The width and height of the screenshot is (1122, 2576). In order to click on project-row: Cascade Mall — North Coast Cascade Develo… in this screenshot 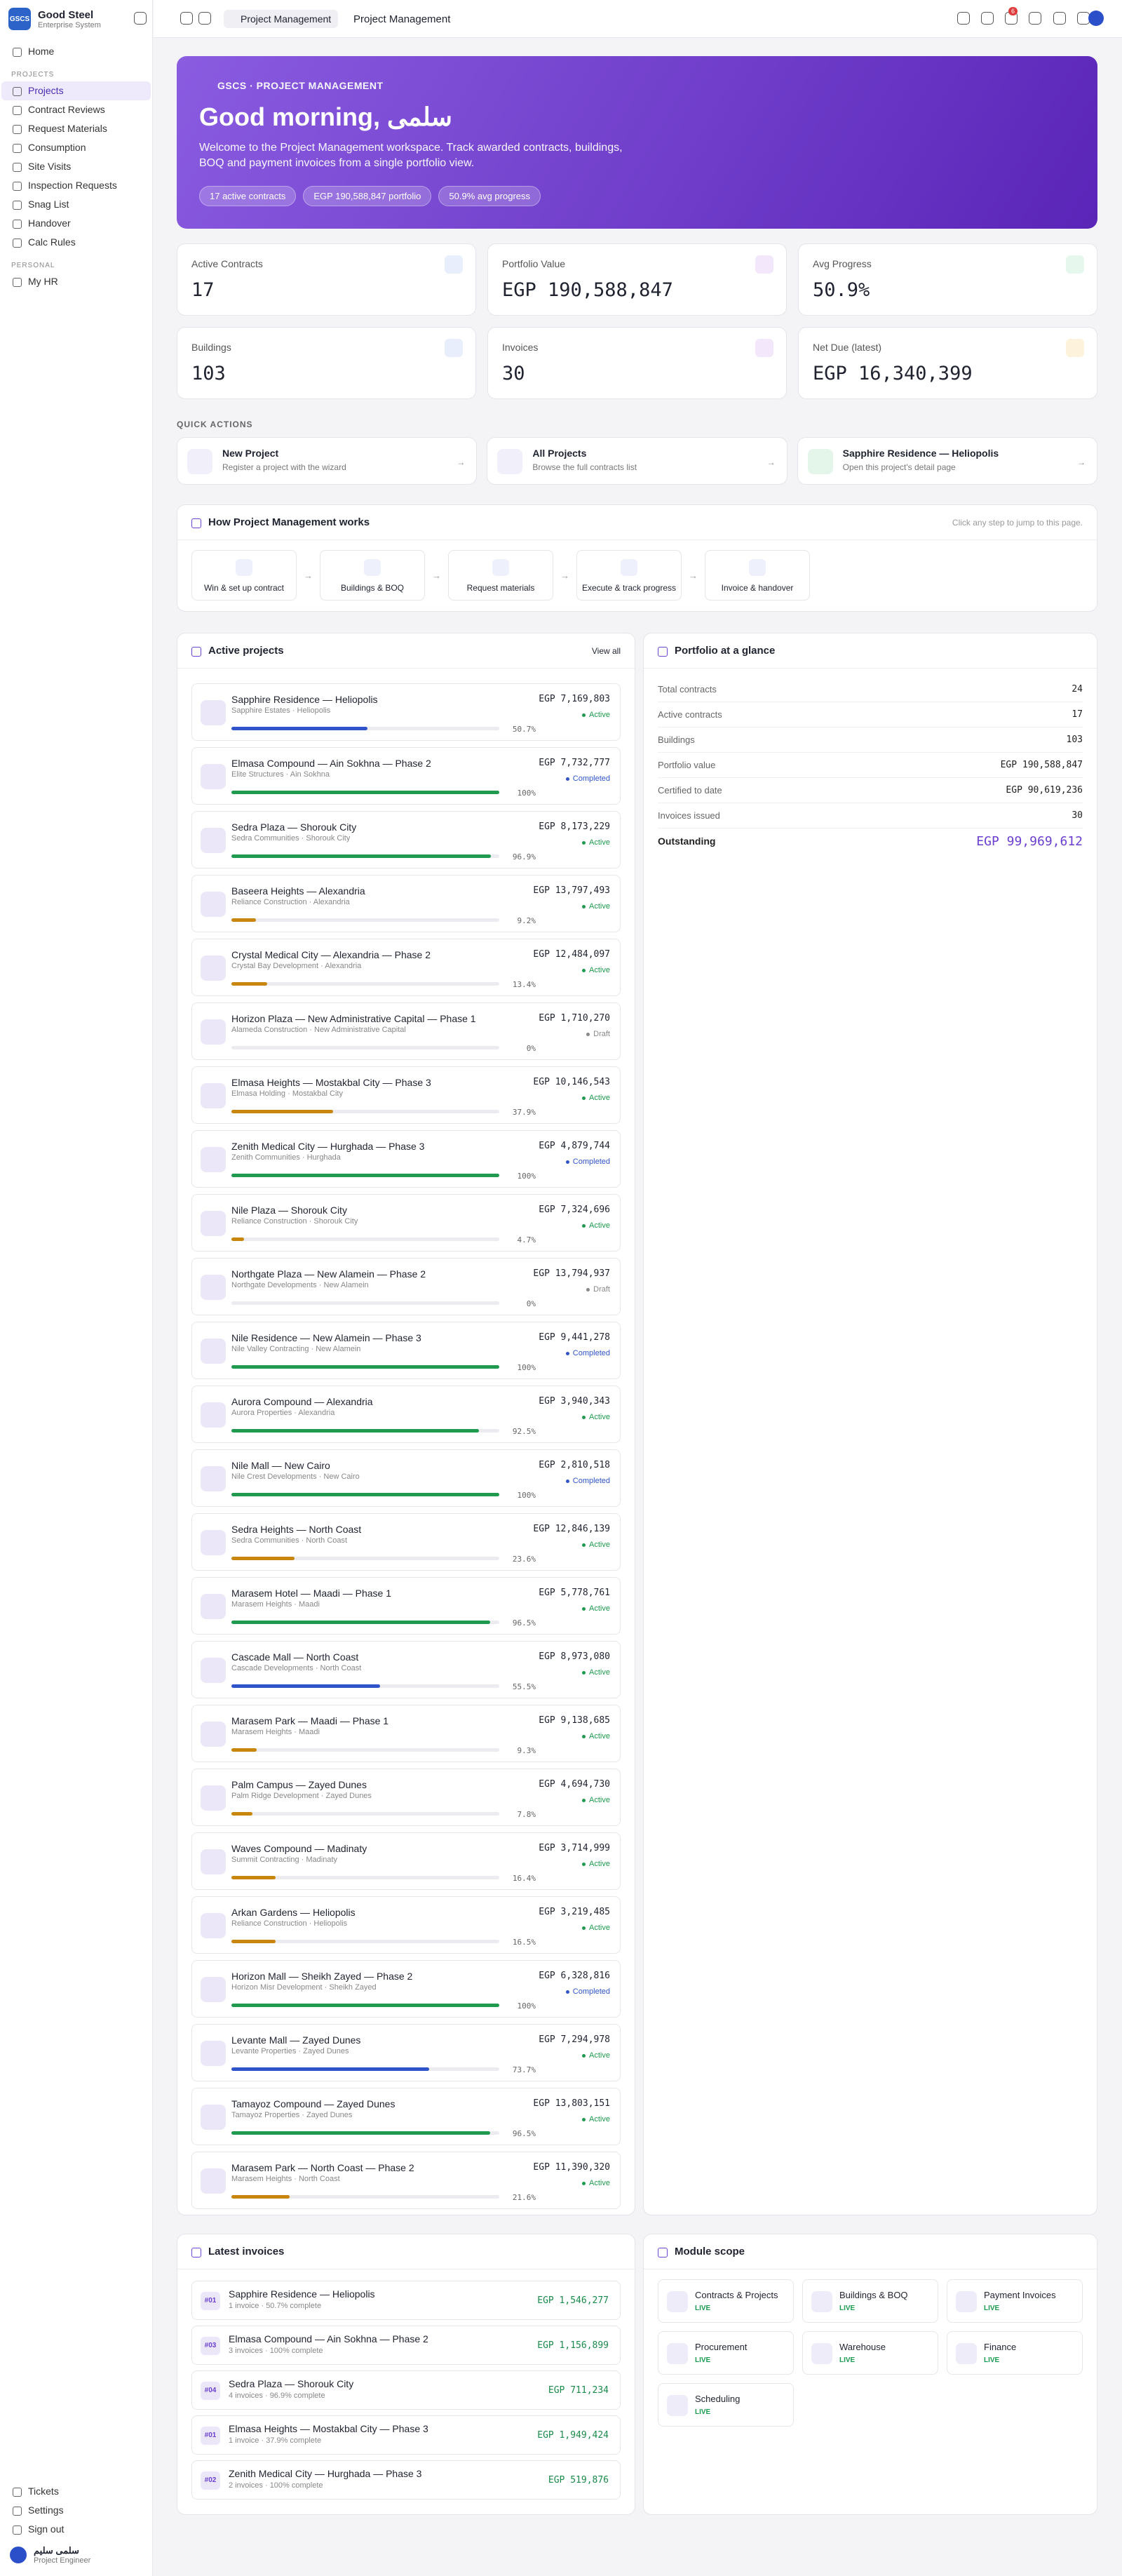, I will do `click(406, 1669)`.